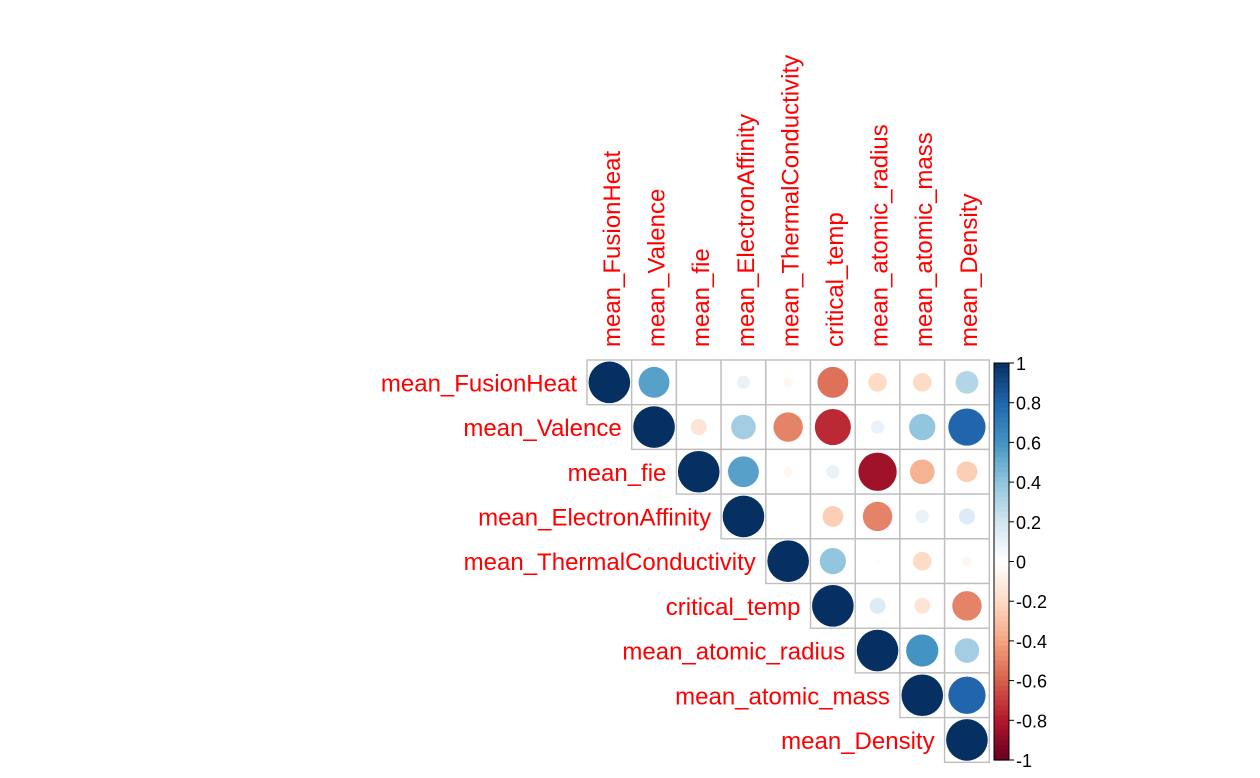 The height and width of the screenshot is (778, 1260). Describe the element at coordinates (1028, 443) in the screenshot. I see `colorbar-tick-label: 0.6` at that location.